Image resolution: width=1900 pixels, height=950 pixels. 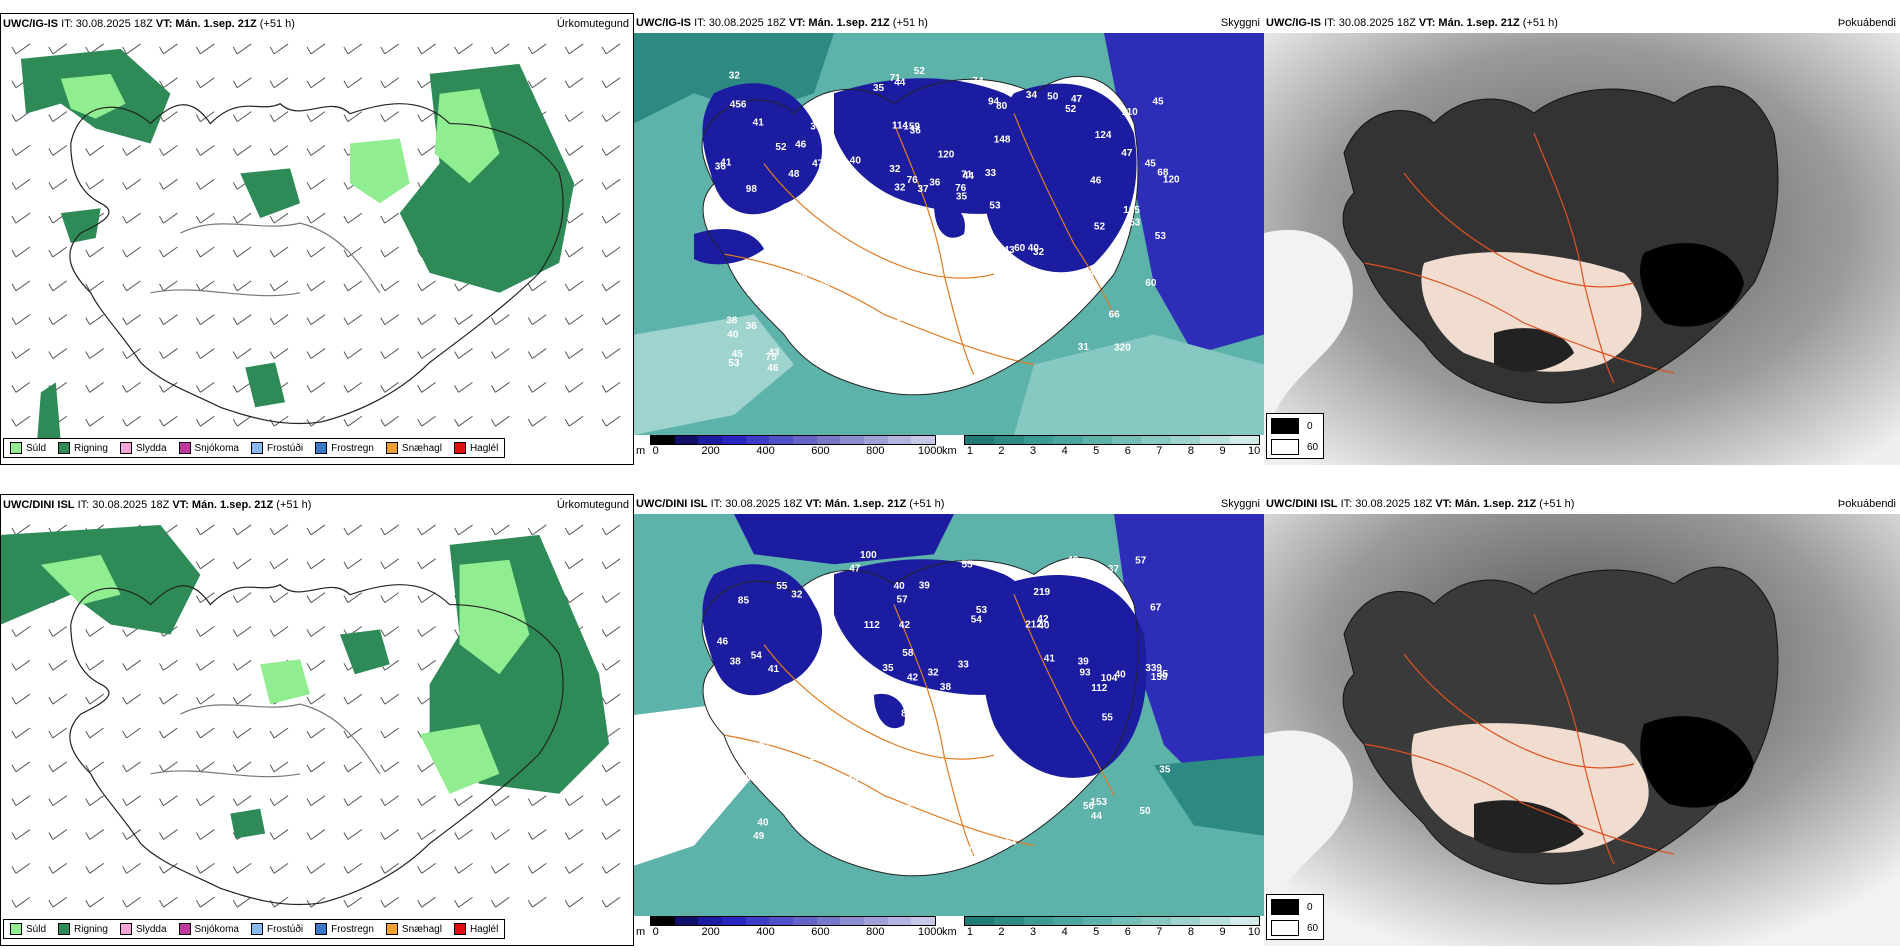 What do you see at coordinates (935, 182) in the screenshot?
I see `cloud-base-value-label: 36` at bounding box center [935, 182].